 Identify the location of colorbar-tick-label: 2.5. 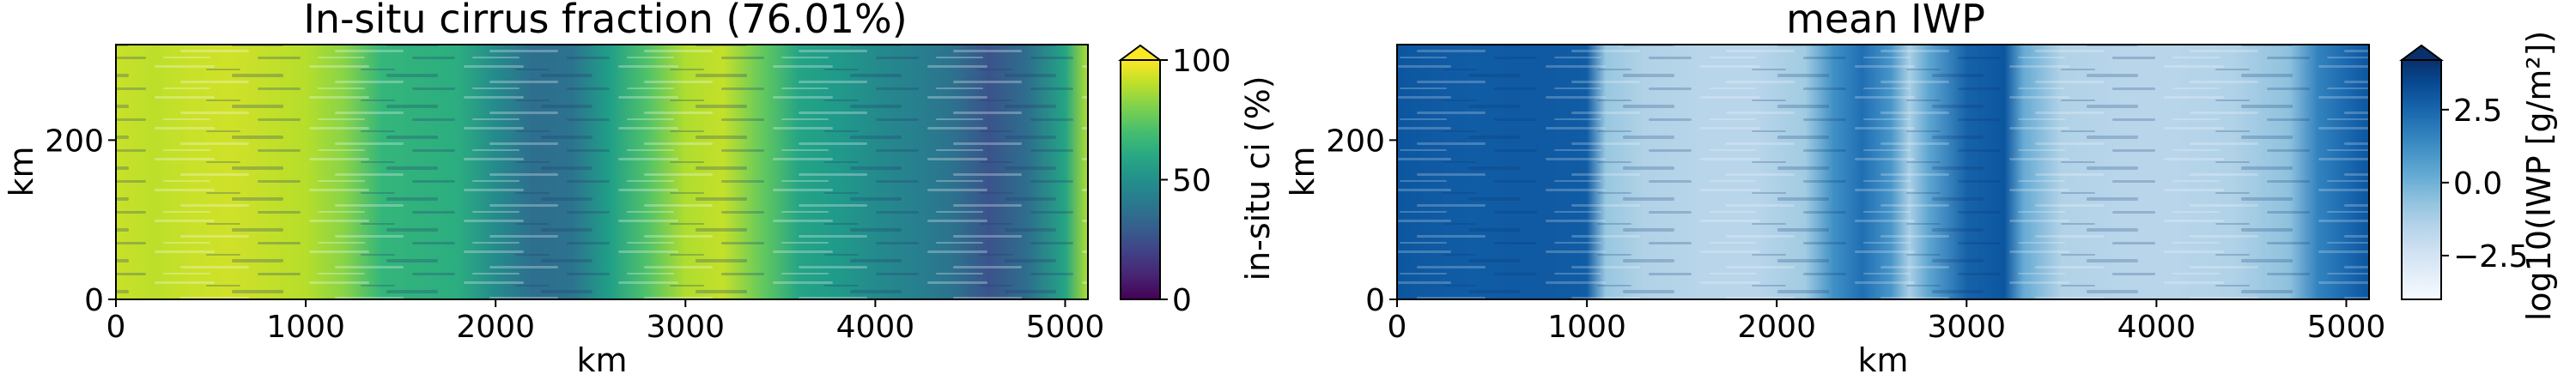
(2478, 111).